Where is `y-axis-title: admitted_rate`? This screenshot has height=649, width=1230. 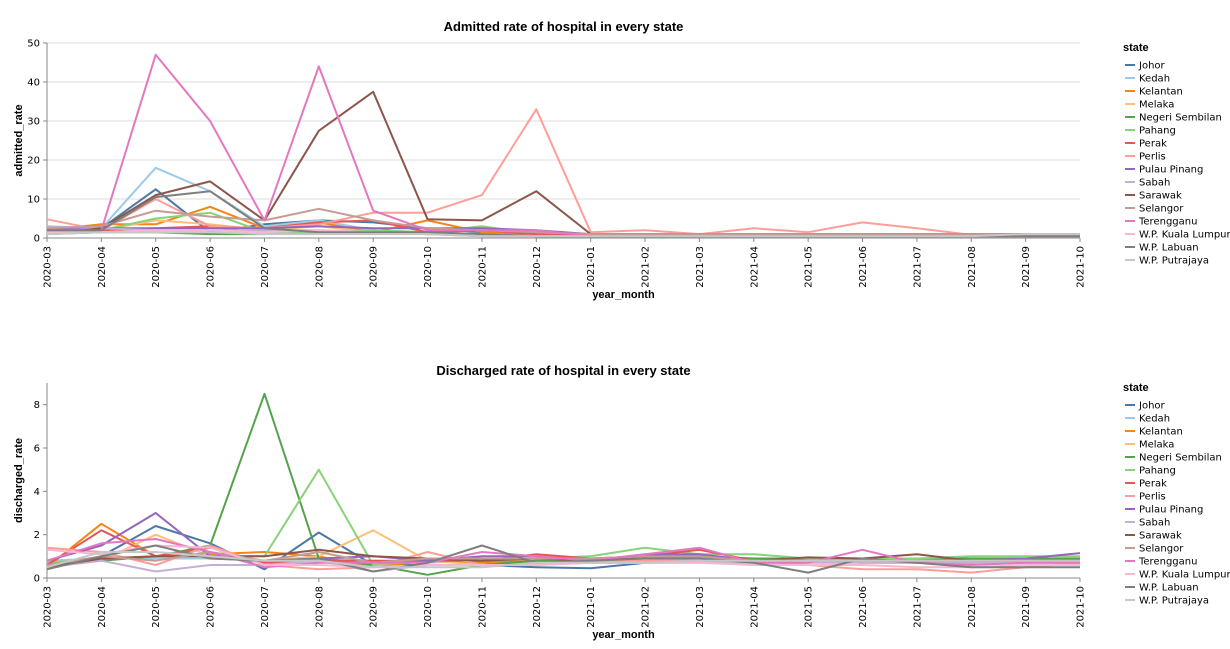
y-axis-title: admitted_rate is located at coordinates (19, 140).